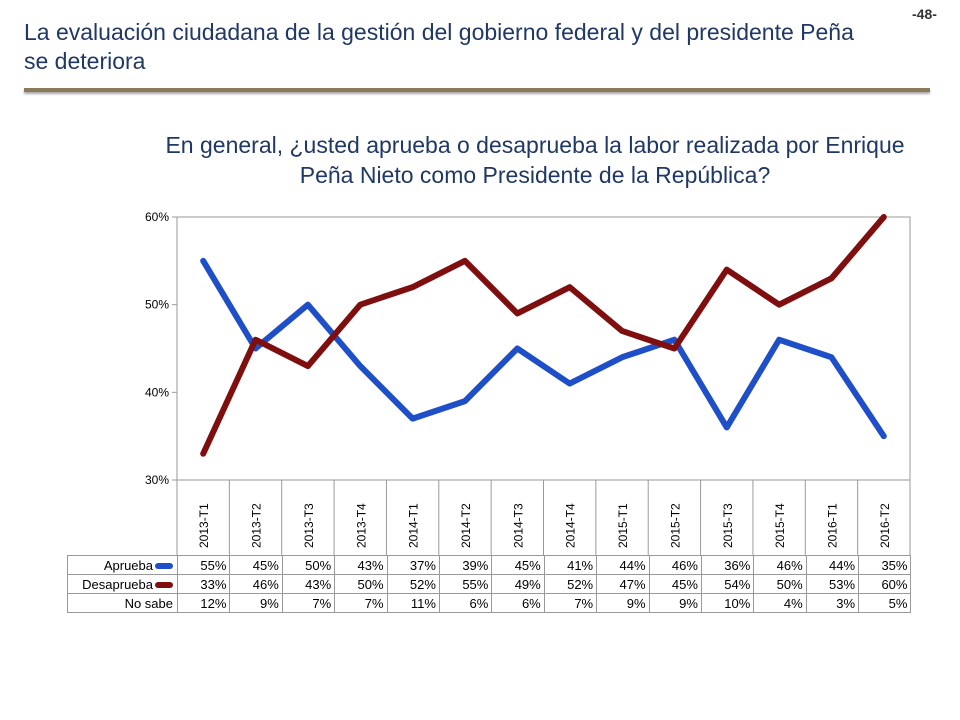 The image size is (960, 720). I want to click on row-label-text: Aprueba, so click(128, 565).